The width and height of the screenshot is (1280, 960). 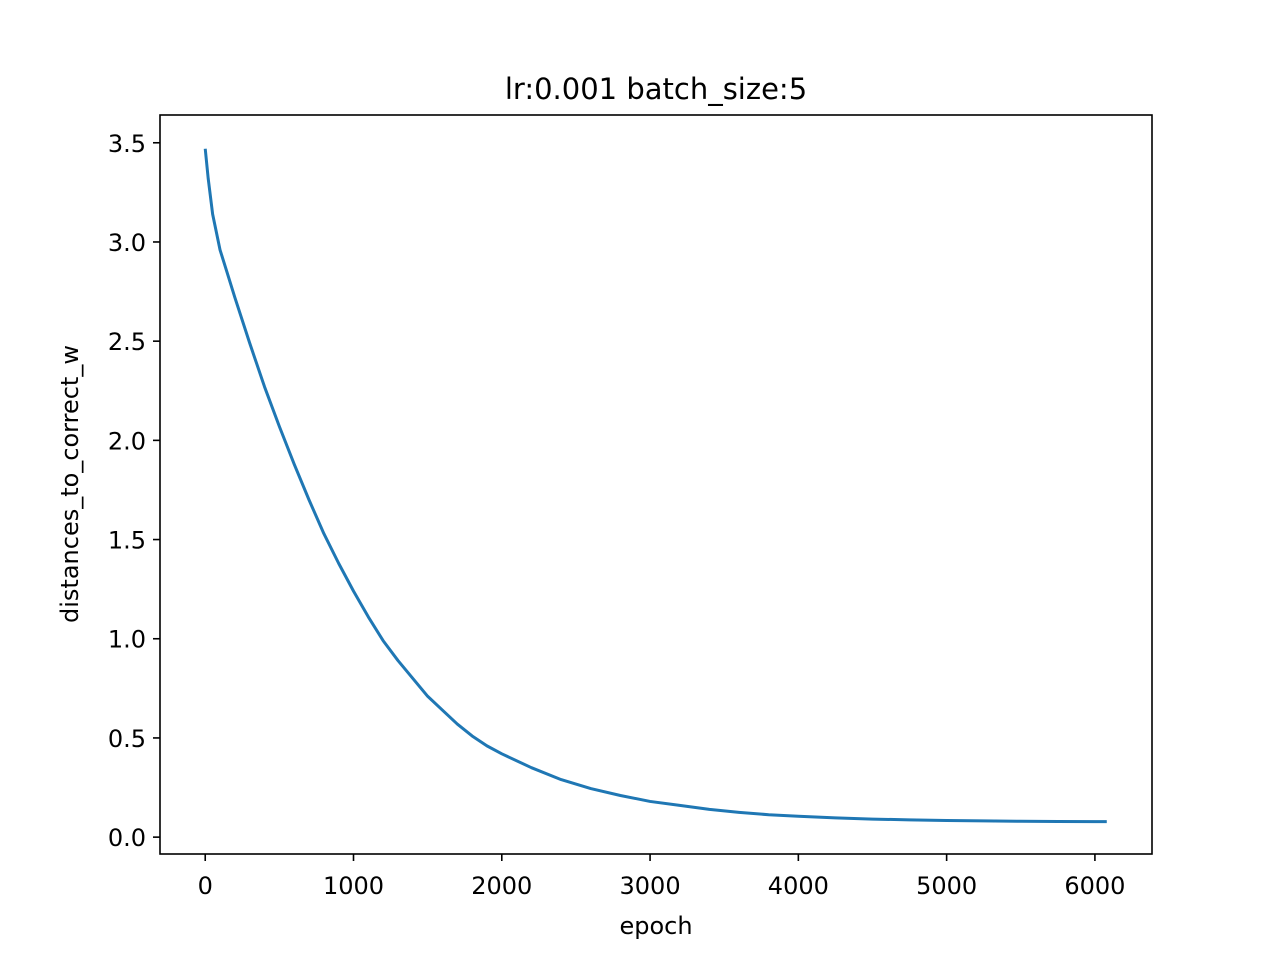 What do you see at coordinates (205, 886) in the screenshot?
I see `x-tick-label: 0` at bounding box center [205, 886].